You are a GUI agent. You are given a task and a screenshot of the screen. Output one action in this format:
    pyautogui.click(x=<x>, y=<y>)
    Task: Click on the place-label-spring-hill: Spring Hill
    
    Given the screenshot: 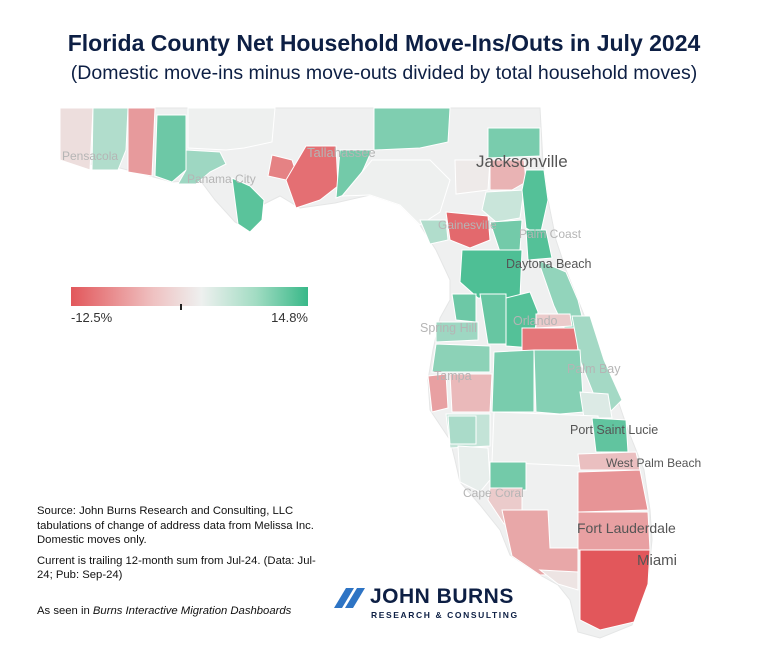 What is the action you would take?
    pyautogui.click(x=448, y=328)
    